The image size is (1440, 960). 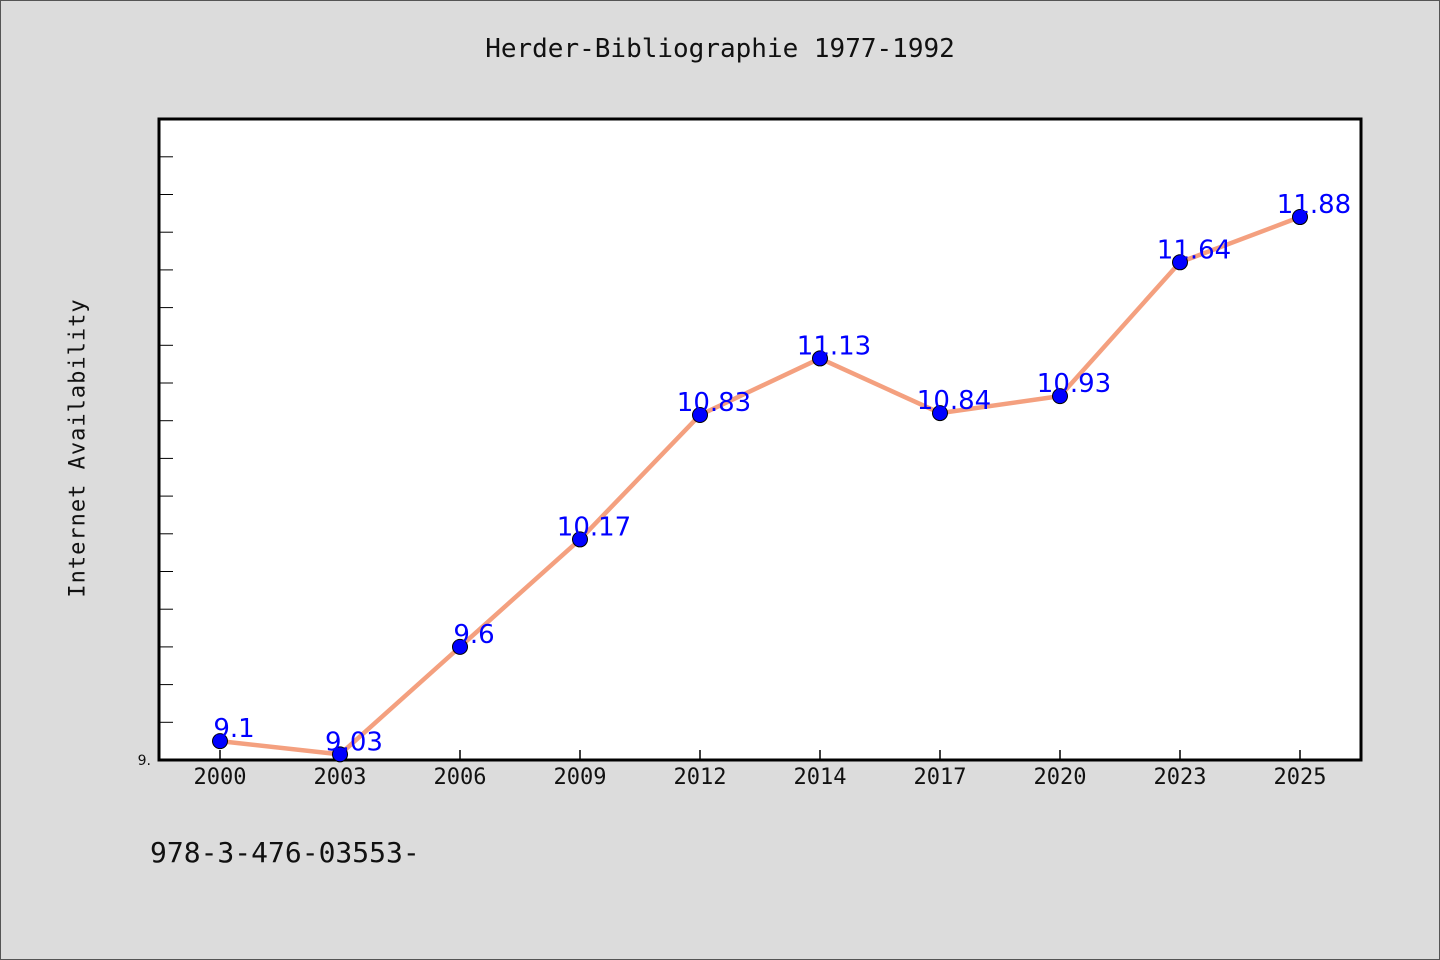 I want to click on x-tick-label: 2006, so click(x=460, y=777).